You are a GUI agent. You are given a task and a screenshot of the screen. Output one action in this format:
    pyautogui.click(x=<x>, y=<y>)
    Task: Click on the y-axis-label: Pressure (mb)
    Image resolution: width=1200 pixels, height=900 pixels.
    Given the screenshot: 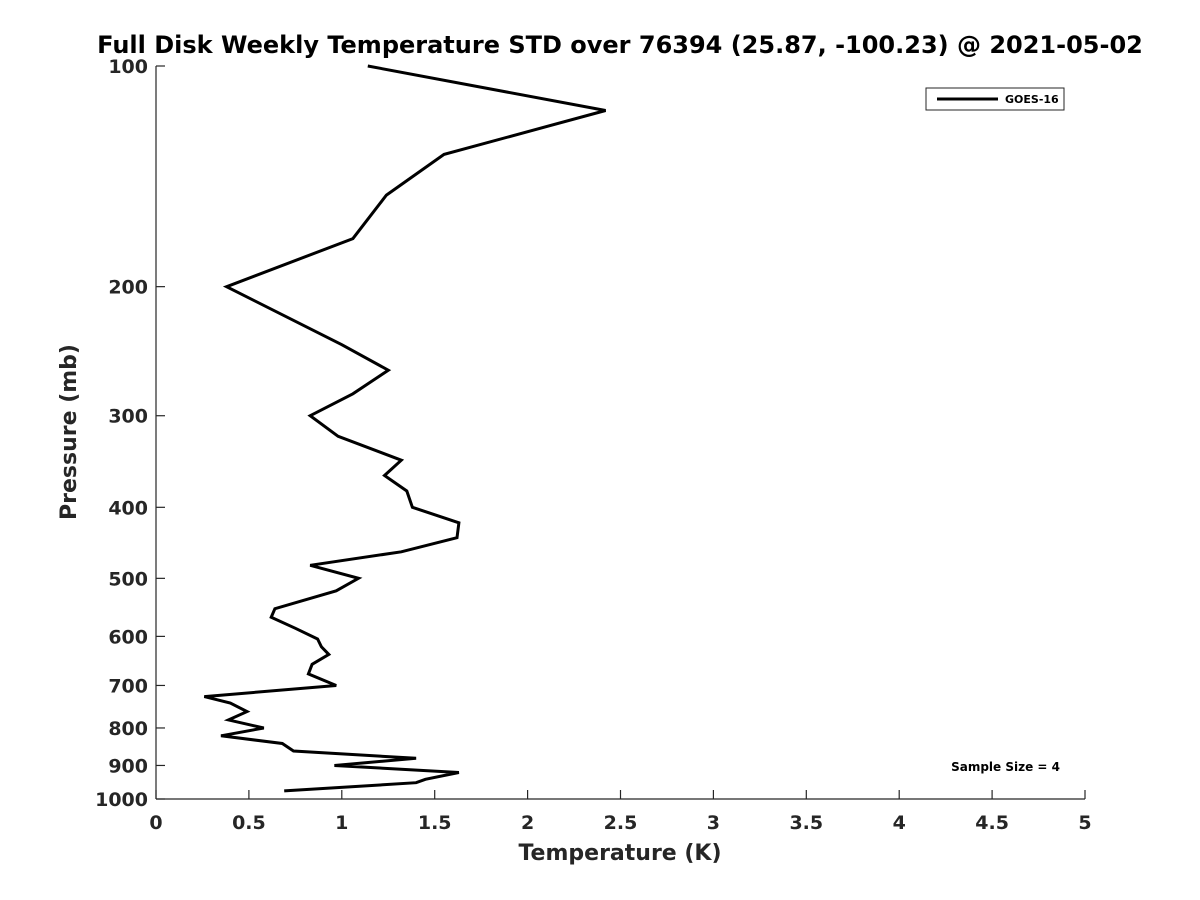 What is the action you would take?
    pyautogui.click(x=69, y=432)
    